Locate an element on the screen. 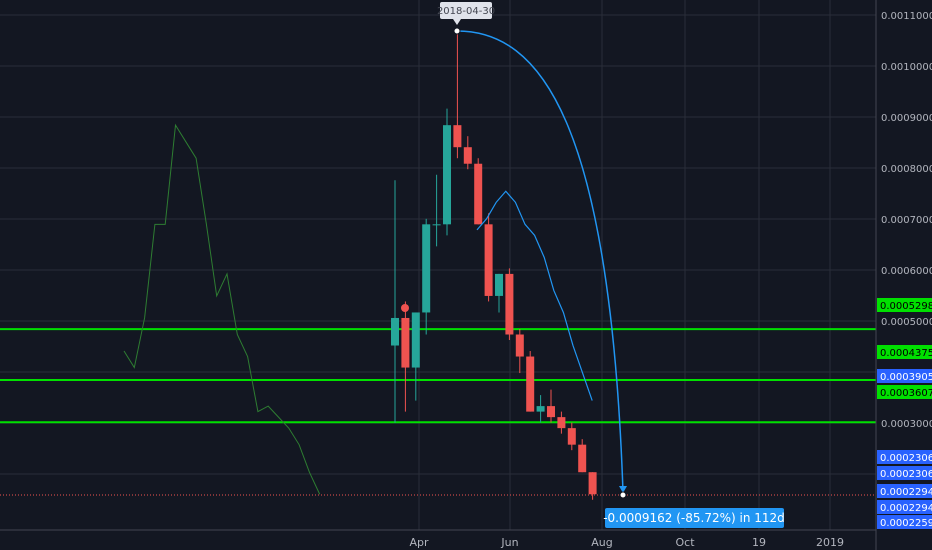 The height and width of the screenshot is (550, 932). y-tick-label: 0.0007000 is located at coordinates (906, 220).